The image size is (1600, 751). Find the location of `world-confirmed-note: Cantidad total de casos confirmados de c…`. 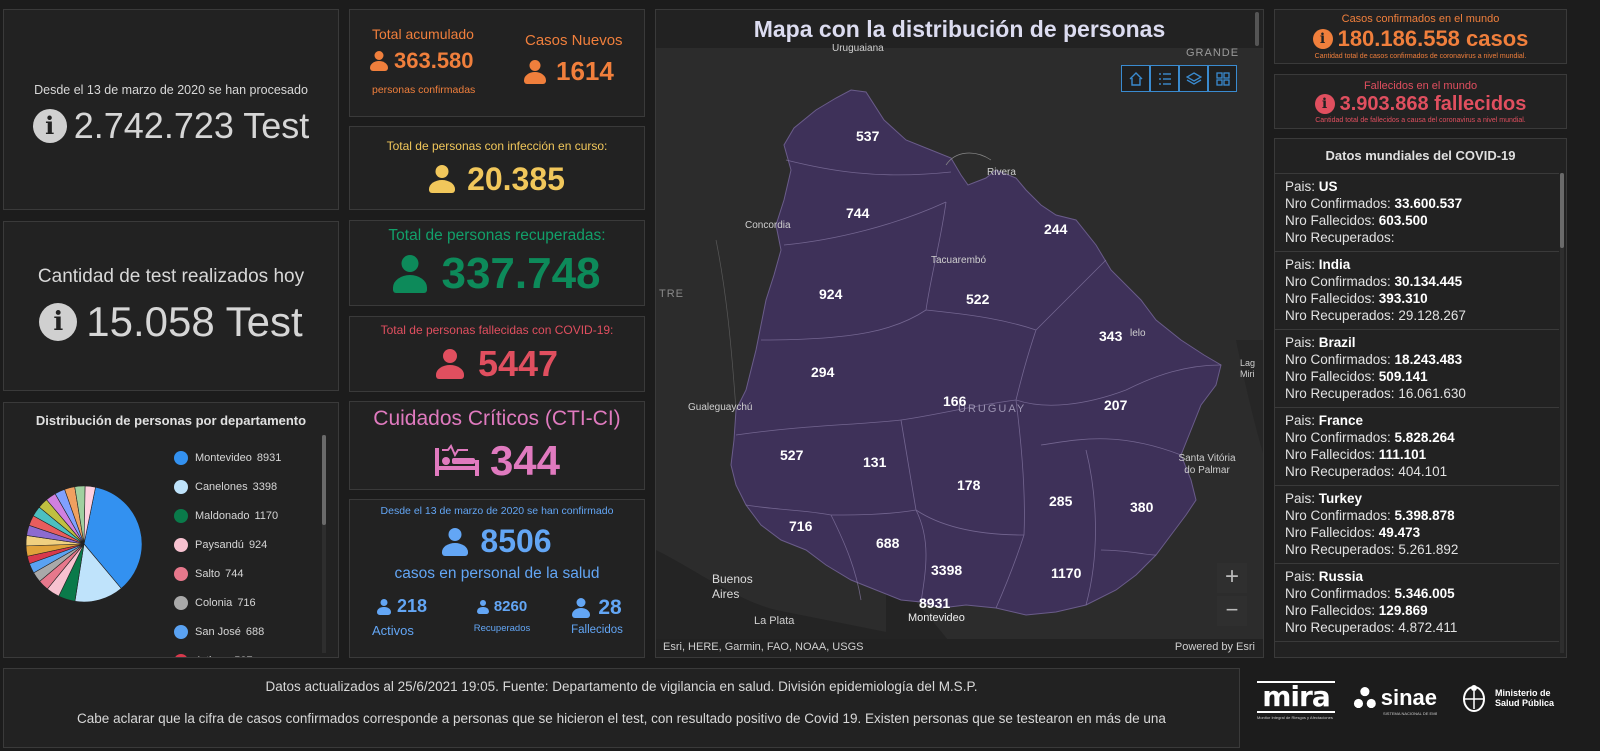

world-confirmed-note: Cantidad total de casos confirmados de c… is located at coordinates (1420, 56).